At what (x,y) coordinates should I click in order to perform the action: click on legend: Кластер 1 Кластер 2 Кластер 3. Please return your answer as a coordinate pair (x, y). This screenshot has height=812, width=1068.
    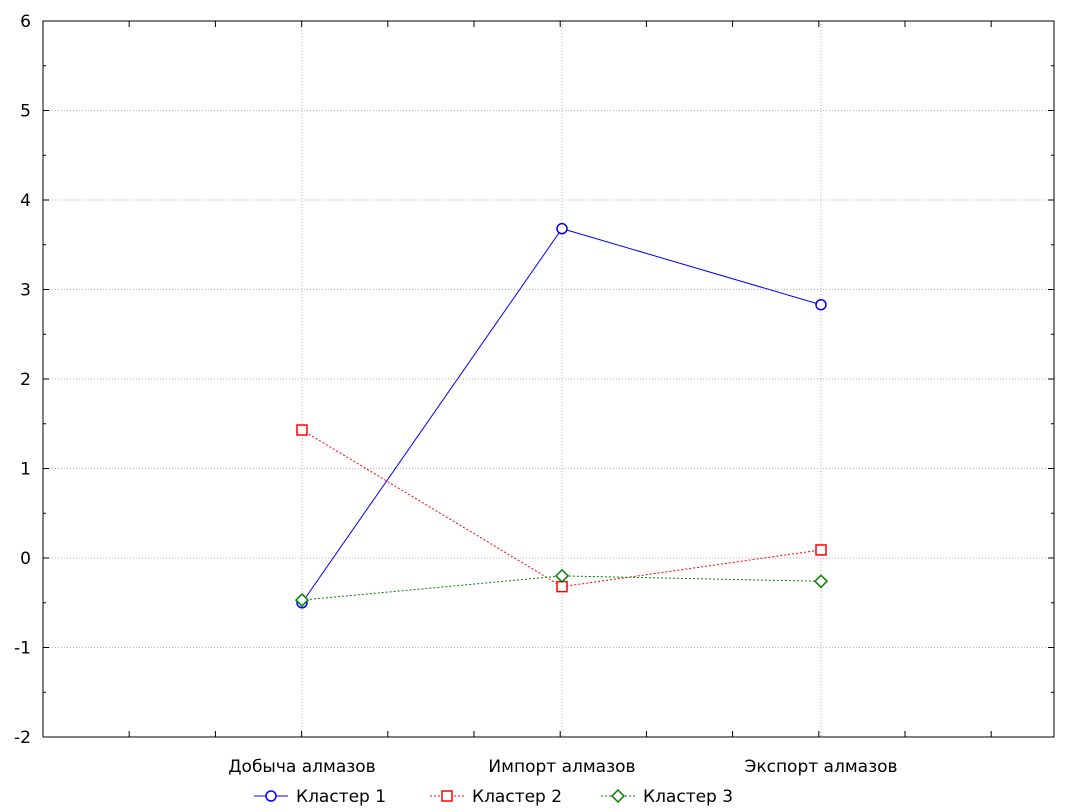
    Looking at the image, I should click on (493, 797).